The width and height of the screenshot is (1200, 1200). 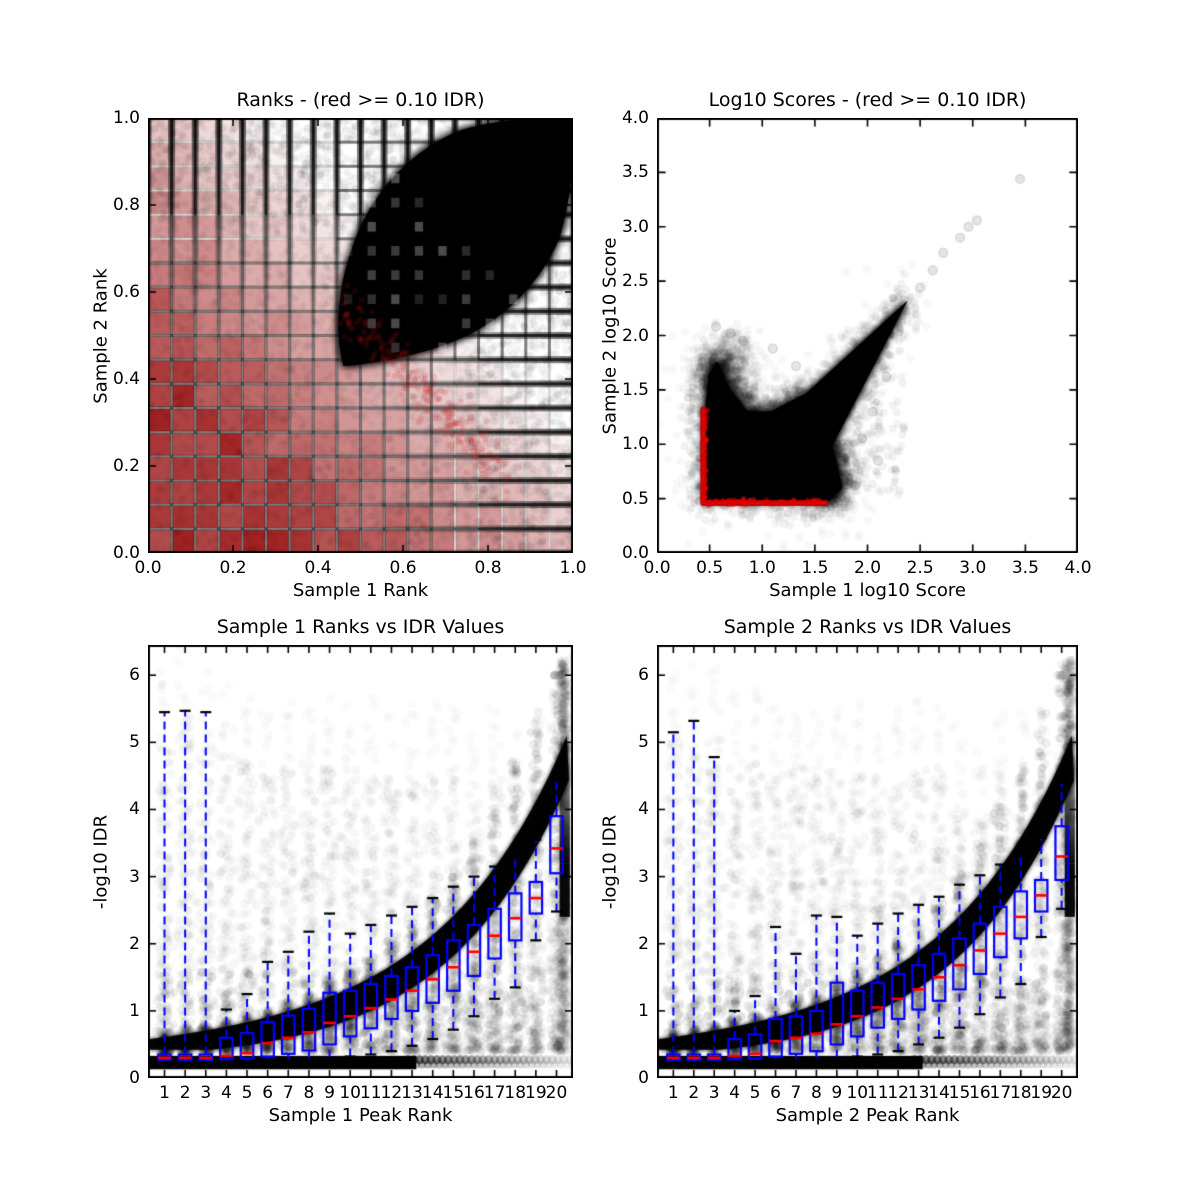 What do you see at coordinates (635, 172) in the screenshot?
I see `y-tick-label: 3.5` at bounding box center [635, 172].